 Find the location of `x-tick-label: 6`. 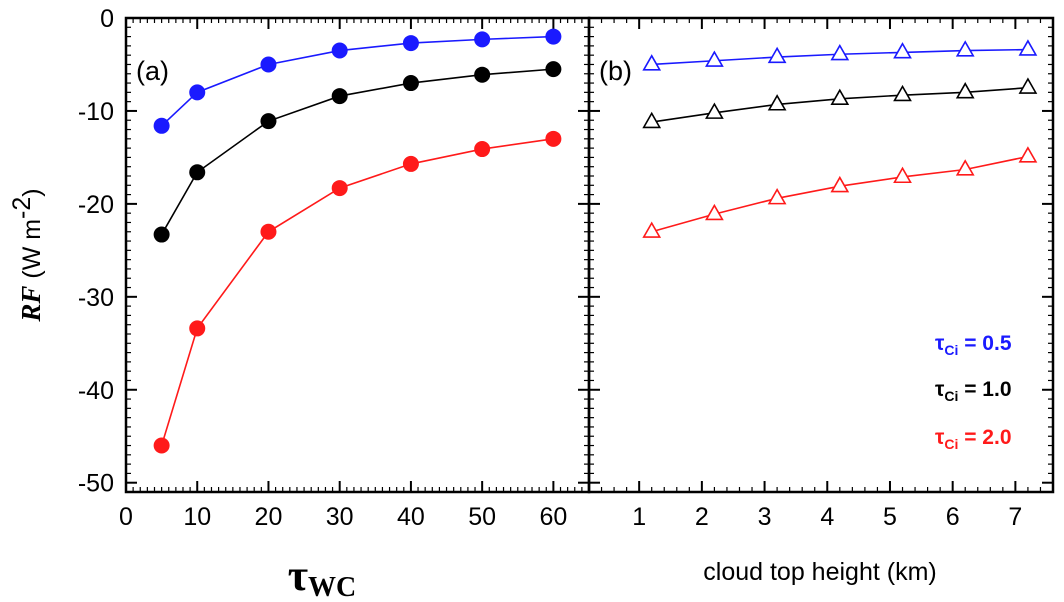

x-tick-label: 6 is located at coordinates (953, 517).